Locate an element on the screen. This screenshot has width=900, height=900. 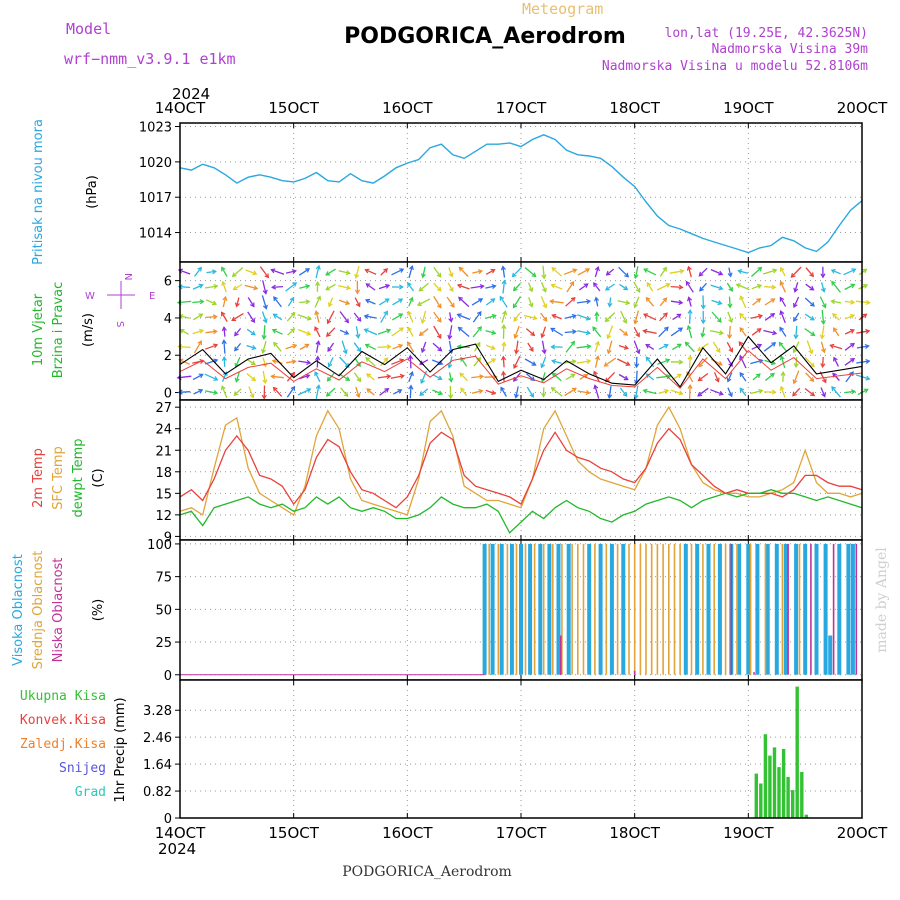
y-tick-label: 50 is located at coordinates (163, 610).